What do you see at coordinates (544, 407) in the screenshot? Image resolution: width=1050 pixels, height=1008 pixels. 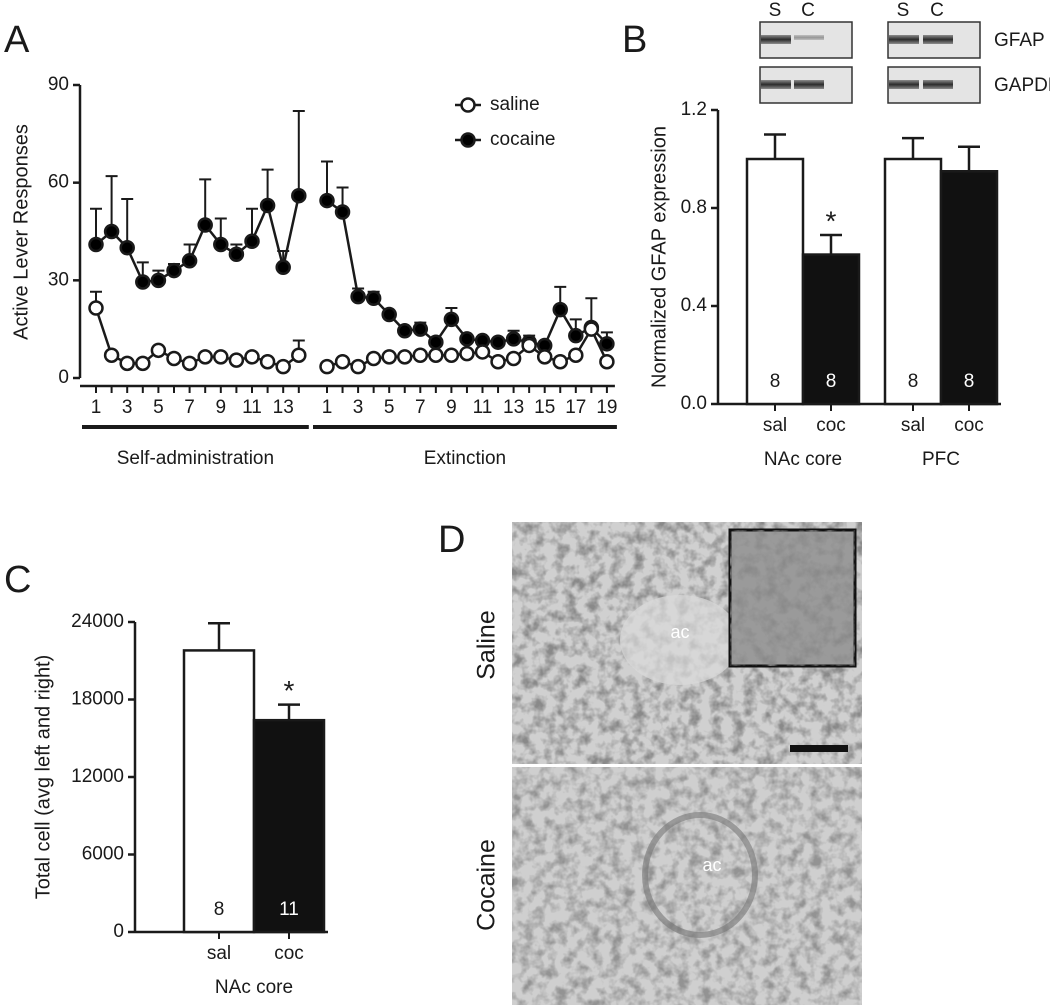 I see `x-tick-label: 15` at bounding box center [544, 407].